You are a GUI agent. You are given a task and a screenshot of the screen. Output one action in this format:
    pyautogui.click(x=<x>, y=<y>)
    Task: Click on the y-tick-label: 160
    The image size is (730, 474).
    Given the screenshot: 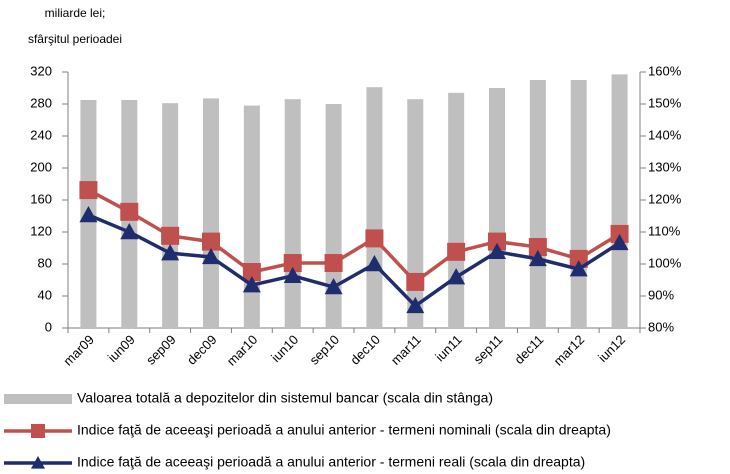 What is the action you would take?
    pyautogui.click(x=41, y=198)
    